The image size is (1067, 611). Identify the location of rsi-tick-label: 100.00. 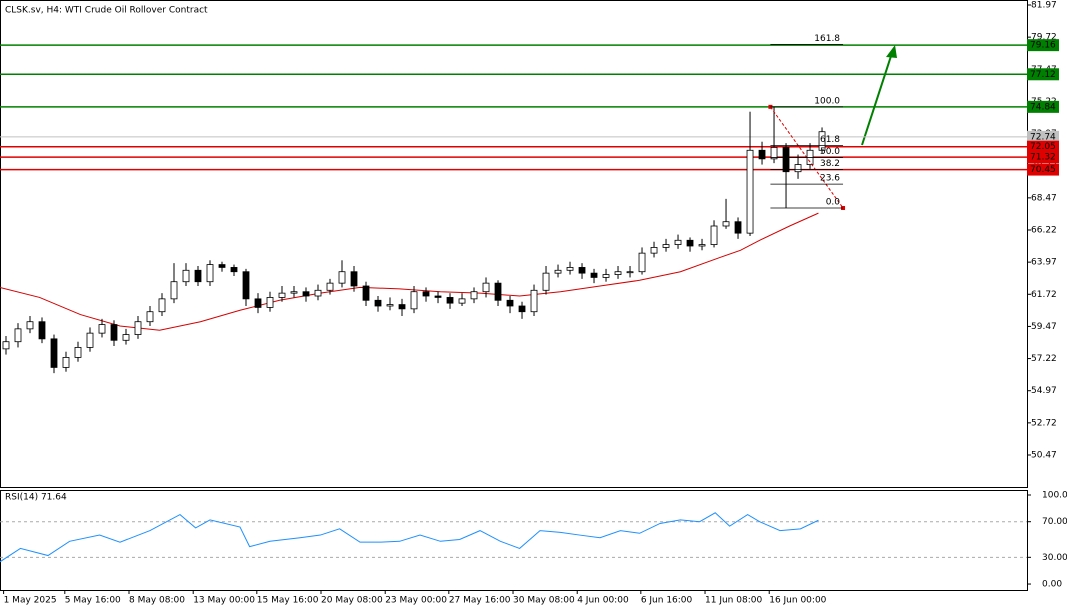
(1054, 495).